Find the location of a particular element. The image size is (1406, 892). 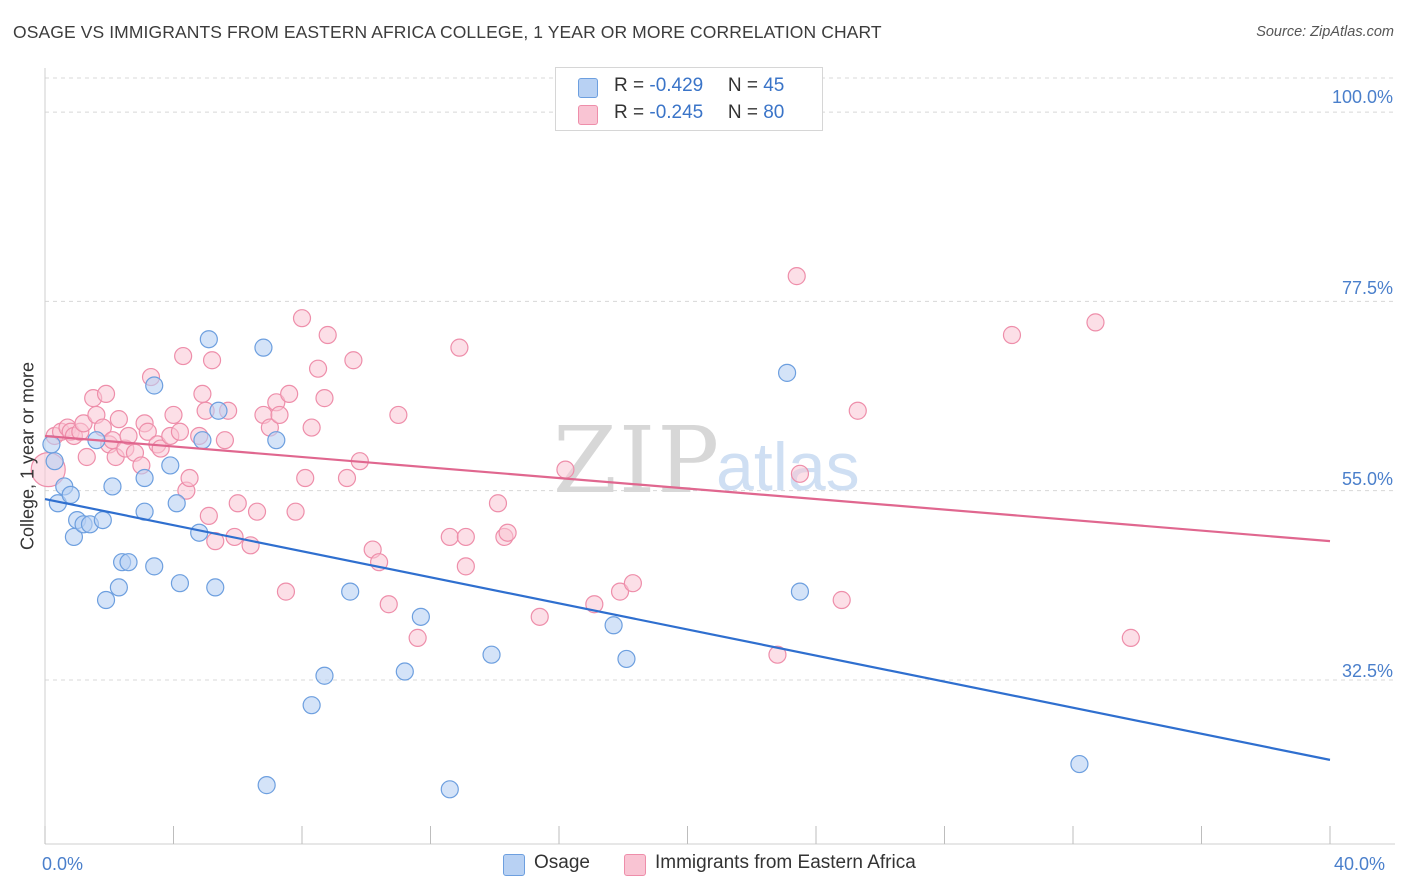

legend-r-value-eastern-africa: -0.245 is located at coordinates (676, 112).